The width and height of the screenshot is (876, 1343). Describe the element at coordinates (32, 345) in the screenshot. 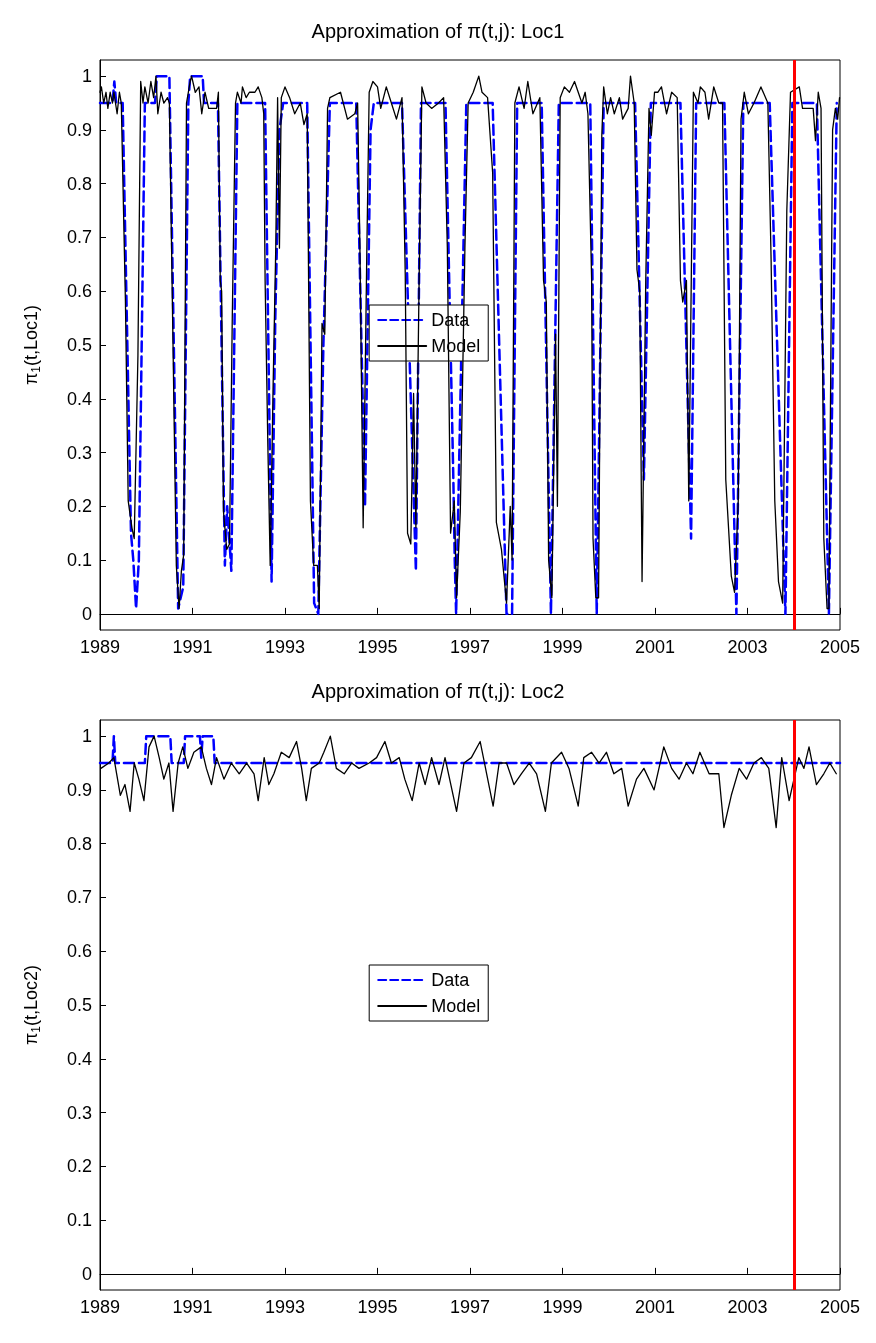

I see `y-axis-title: π1(t,Loc1)` at that location.